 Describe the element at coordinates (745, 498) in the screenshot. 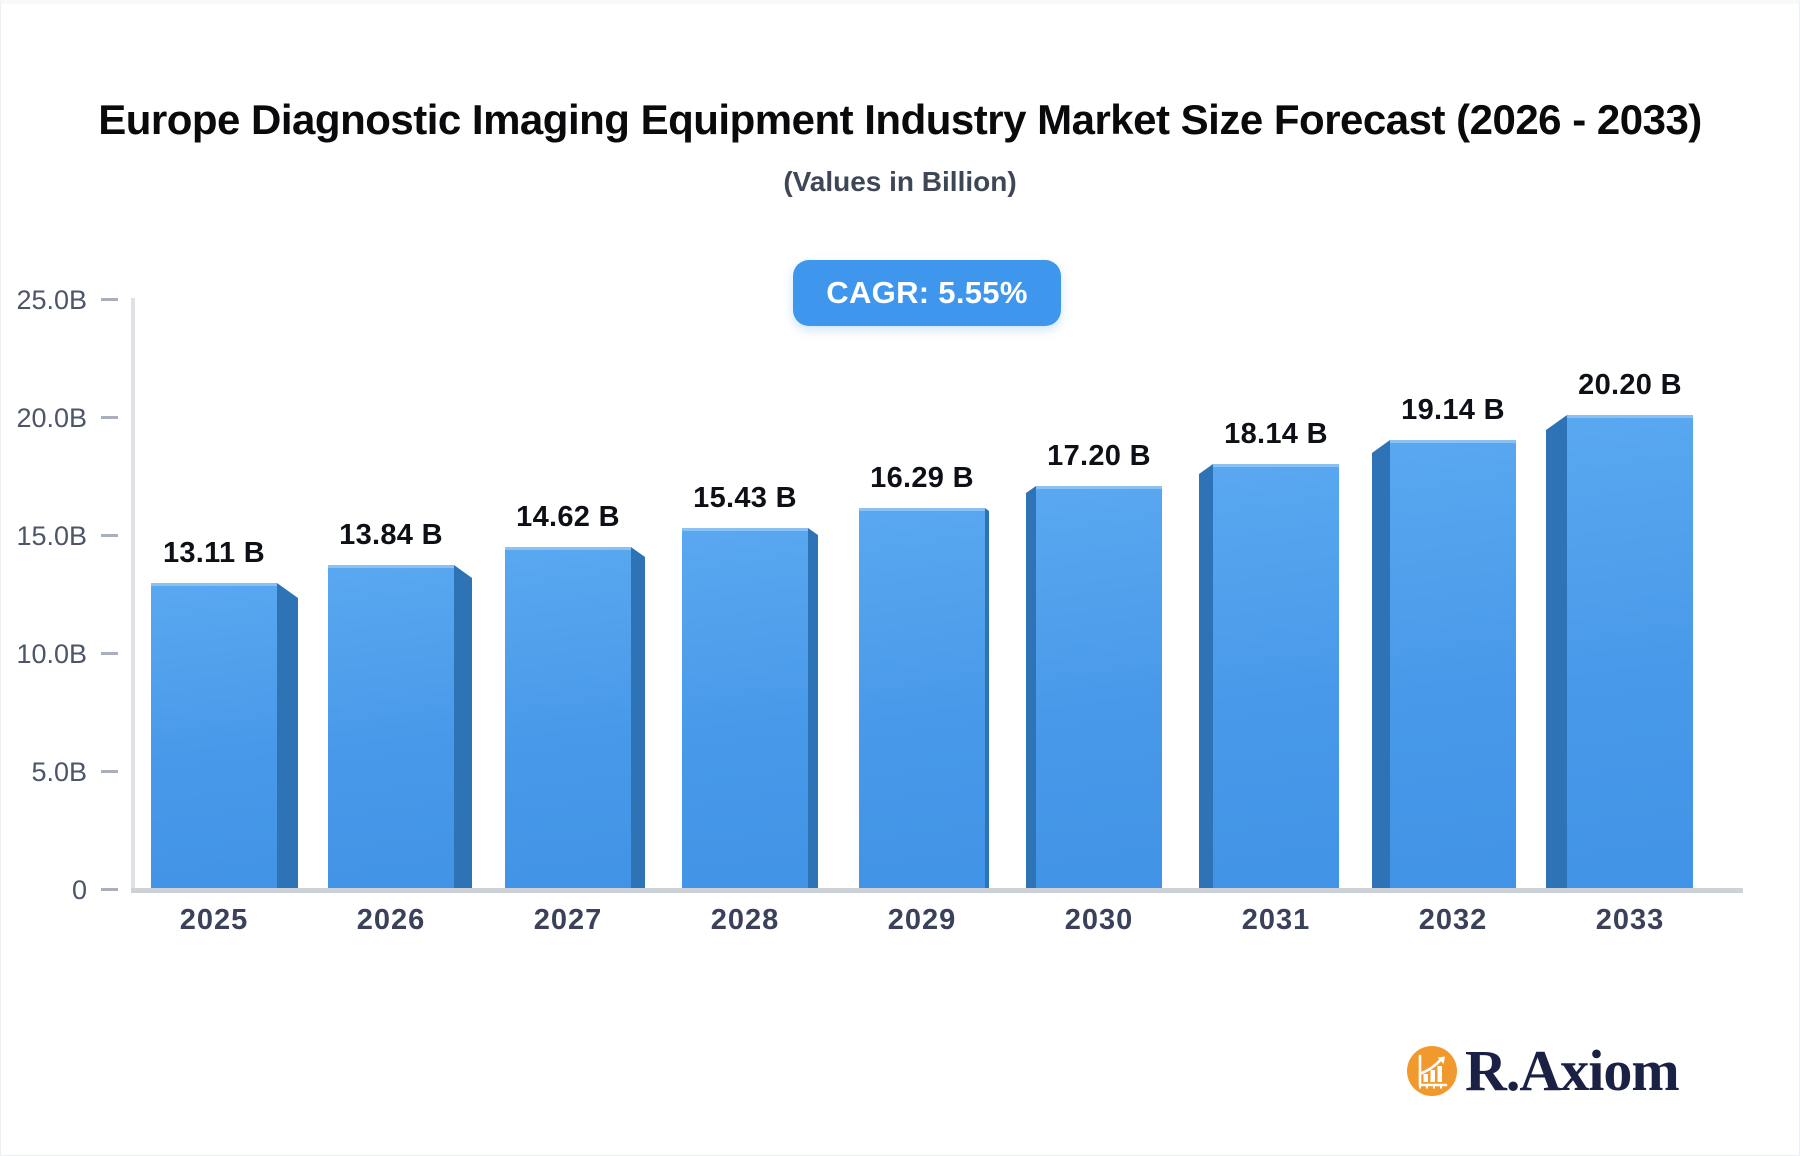

I see `bar-value-label-2028: 15.43 B` at that location.